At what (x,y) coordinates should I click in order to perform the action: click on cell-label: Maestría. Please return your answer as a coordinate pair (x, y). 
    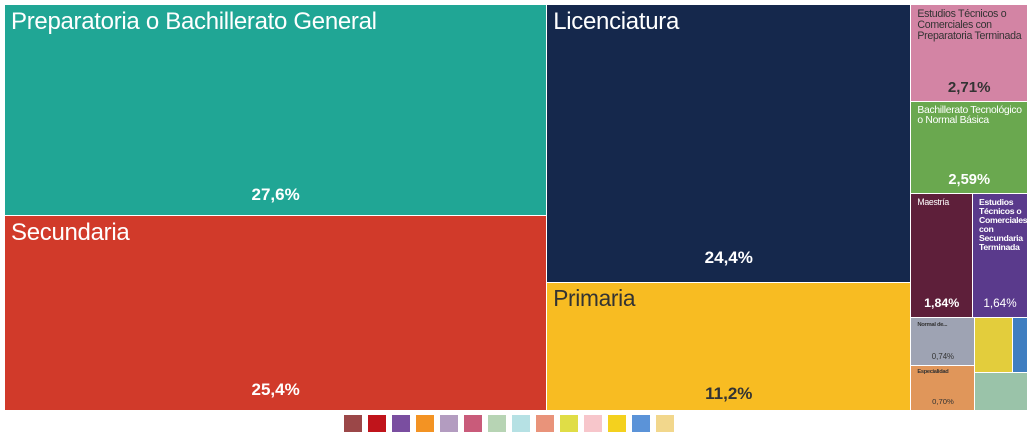
    Looking at the image, I should click on (933, 201).